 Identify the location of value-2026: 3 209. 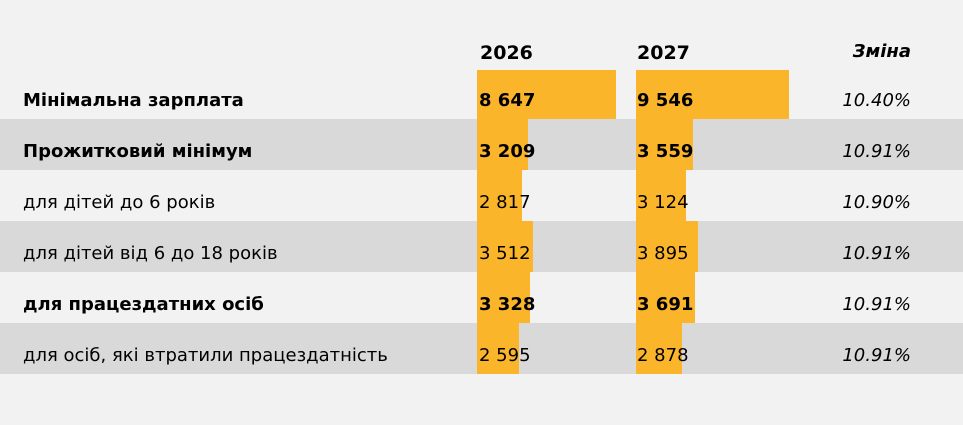
(507, 151).